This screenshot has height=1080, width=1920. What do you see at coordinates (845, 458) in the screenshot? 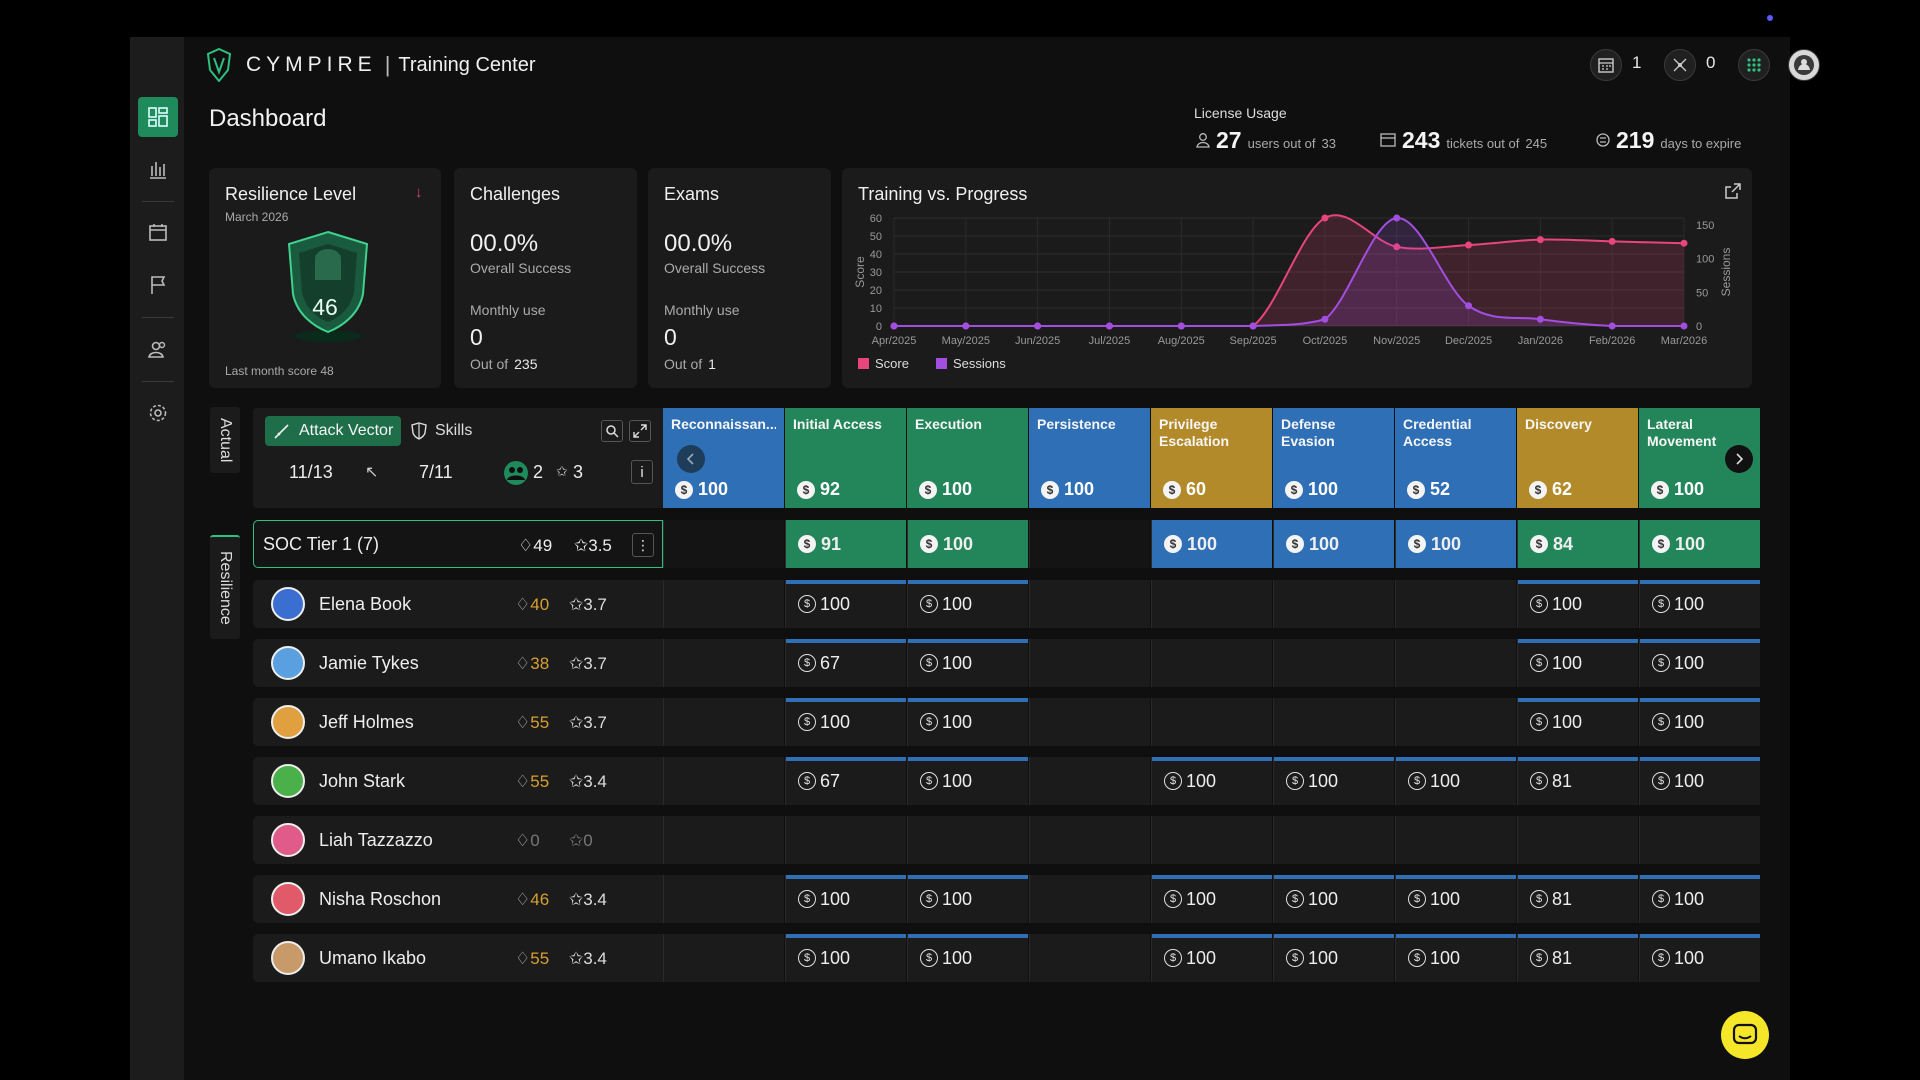
I see `column-header: Initial Access $92` at bounding box center [845, 458].